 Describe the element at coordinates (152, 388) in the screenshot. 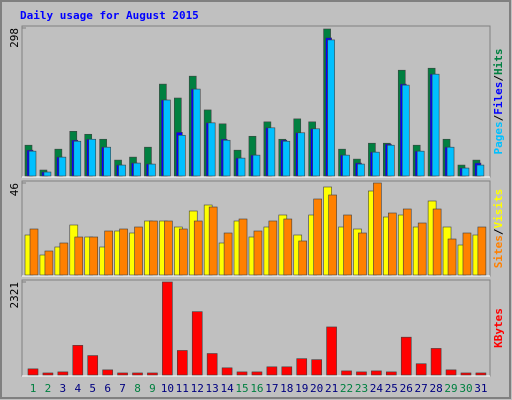

I see `x-tick-label: 9` at that location.